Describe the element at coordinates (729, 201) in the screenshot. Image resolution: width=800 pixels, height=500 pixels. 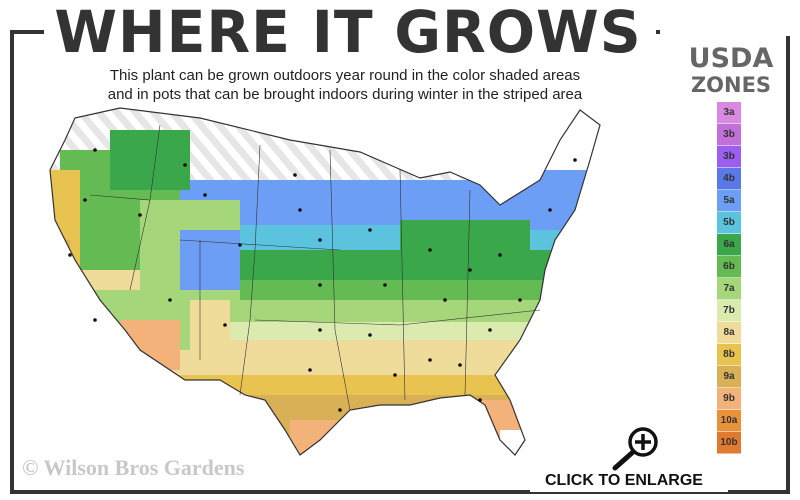
I see `legend-zone-5a: 5a` at that location.